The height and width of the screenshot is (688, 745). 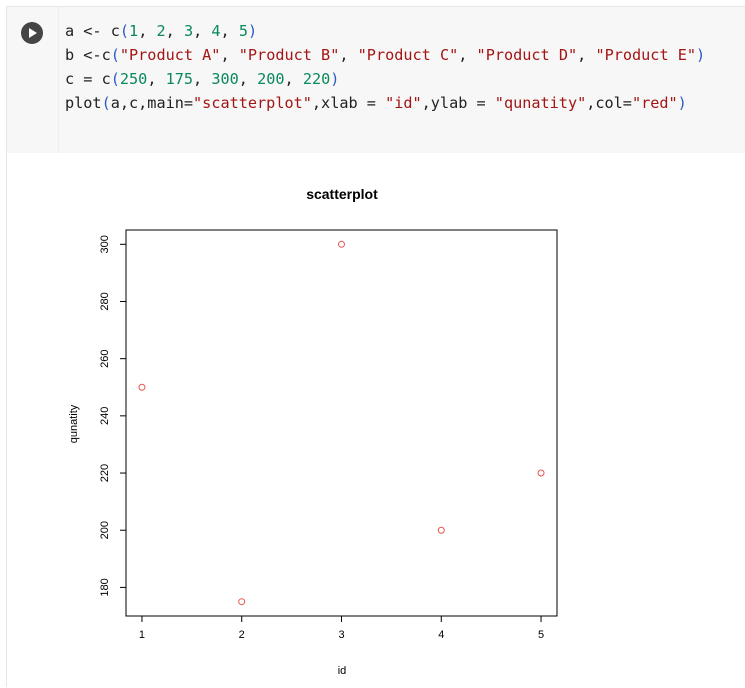 I want to click on code-token: "Product E", so click(x=646, y=55).